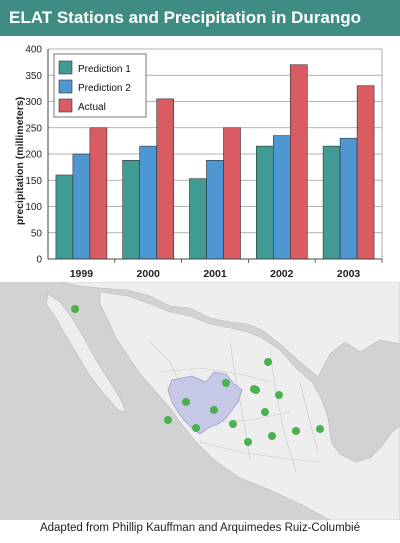  Describe the element at coordinates (33, 50) in the screenshot. I see `y-tick-label: 400` at that location.